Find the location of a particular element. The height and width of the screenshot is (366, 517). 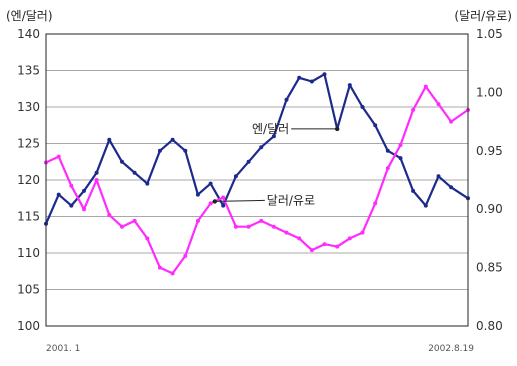

right-axis-unit: (달러/유로) is located at coordinates (483, 16).